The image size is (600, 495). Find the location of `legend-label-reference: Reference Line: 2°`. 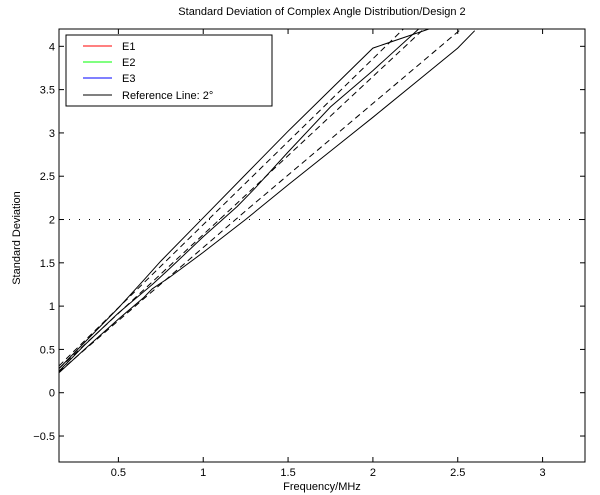

legend-label-reference: Reference Line: 2° is located at coordinates (167, 96).